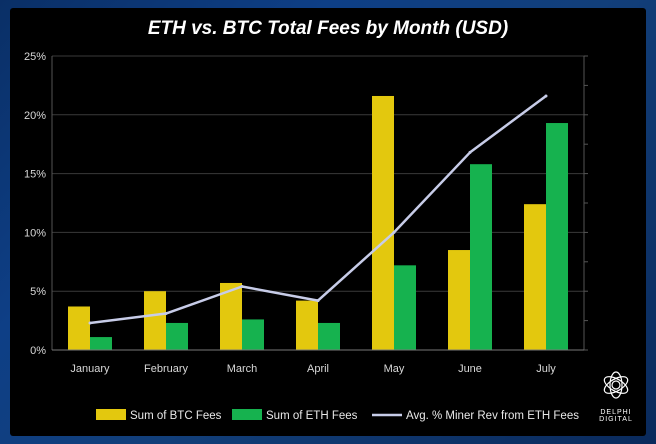 The image size is (656, 444). I want to click on bar-sum-of-eth-fees-april, so click(329, 336).